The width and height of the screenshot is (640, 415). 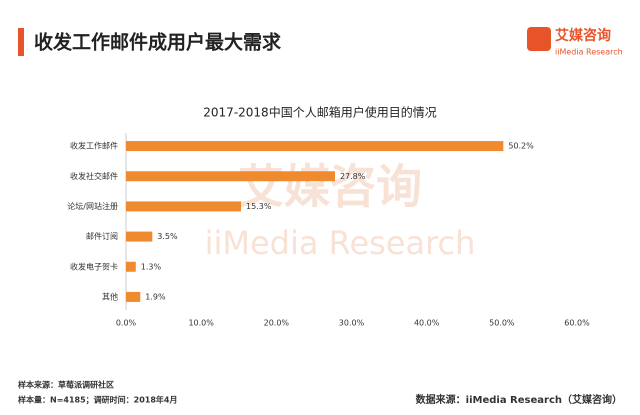 I want to click on value-label: 15.3%, so click(x=259, y=206).